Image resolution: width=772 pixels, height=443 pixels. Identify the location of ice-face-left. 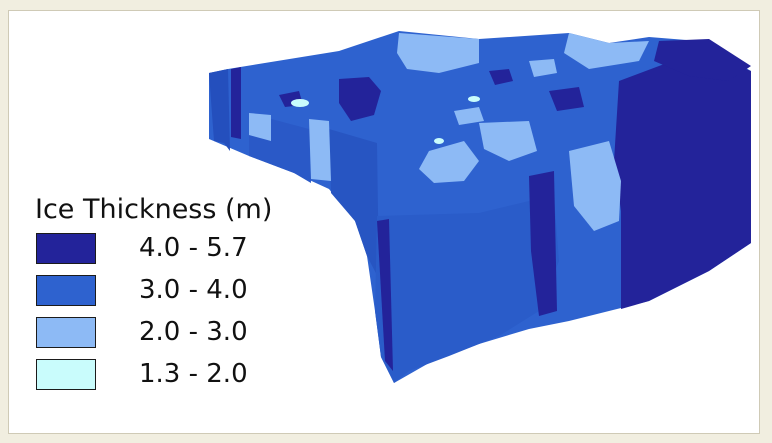
(219, 110).